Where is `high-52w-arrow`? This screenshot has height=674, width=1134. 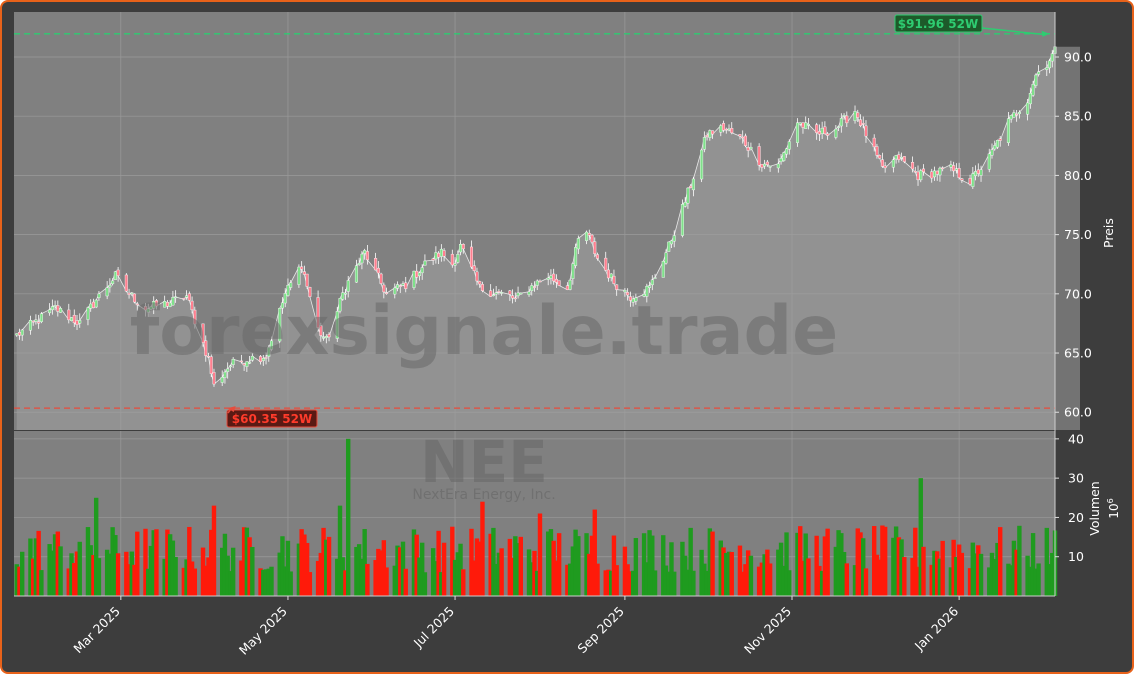 high-52w-arrow is located at coordinates (1014, 31).